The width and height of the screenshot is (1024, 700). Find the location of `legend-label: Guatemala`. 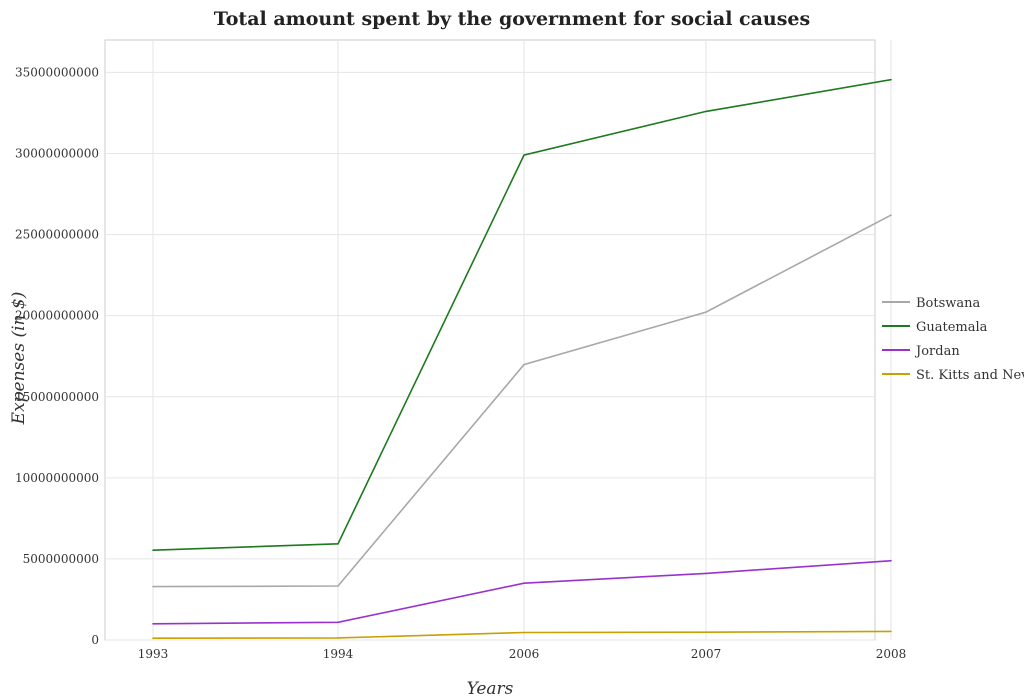

legend-label: Guatemala is located at coordinates (952, 327).